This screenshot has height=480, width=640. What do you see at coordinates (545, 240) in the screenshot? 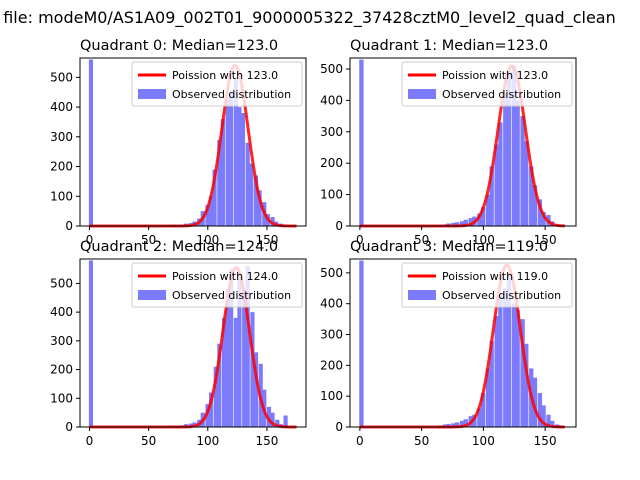
I see `x-tick-label: 150` at bounding box center [545, 240].